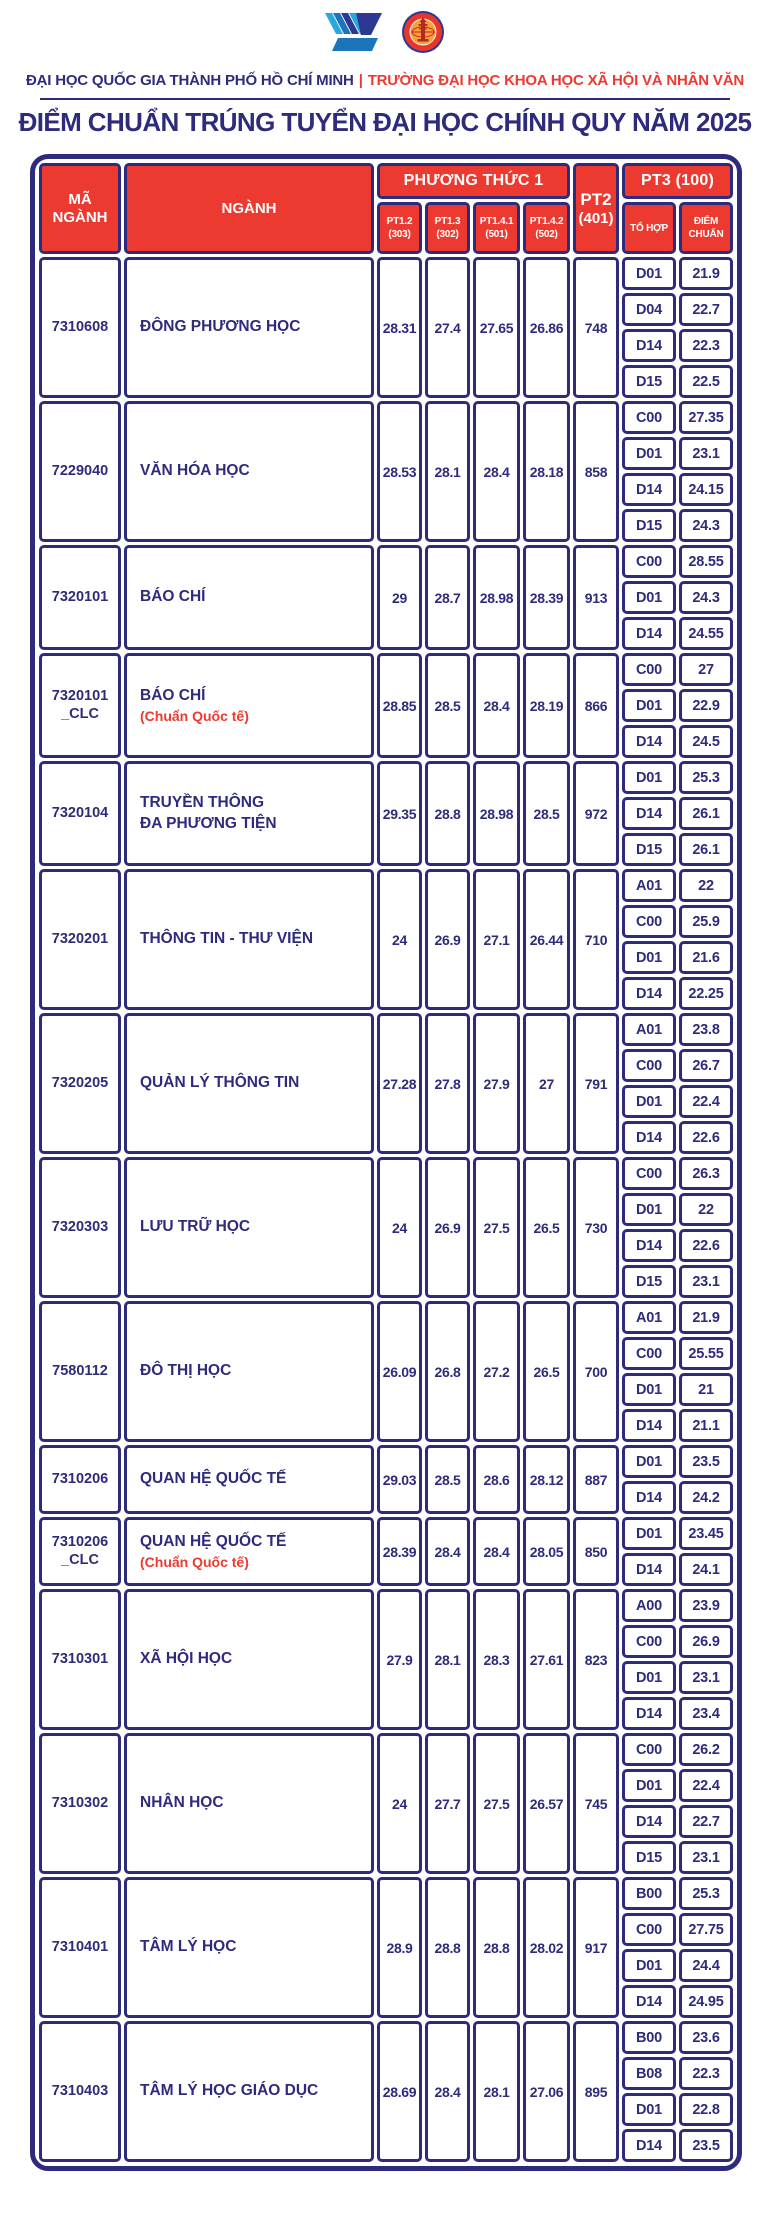  What do you see at coordinates (706, 2037) in the screenshot?
I see `pt3-diem-cell: 23.6` at bounding box center [706, 2037].